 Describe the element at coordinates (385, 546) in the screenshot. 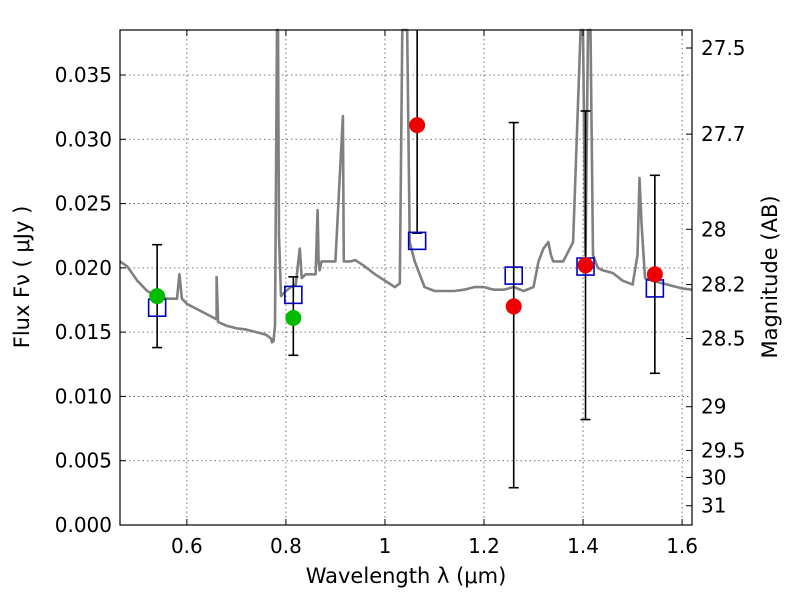

I see `x-tick-label: 1` at that location.